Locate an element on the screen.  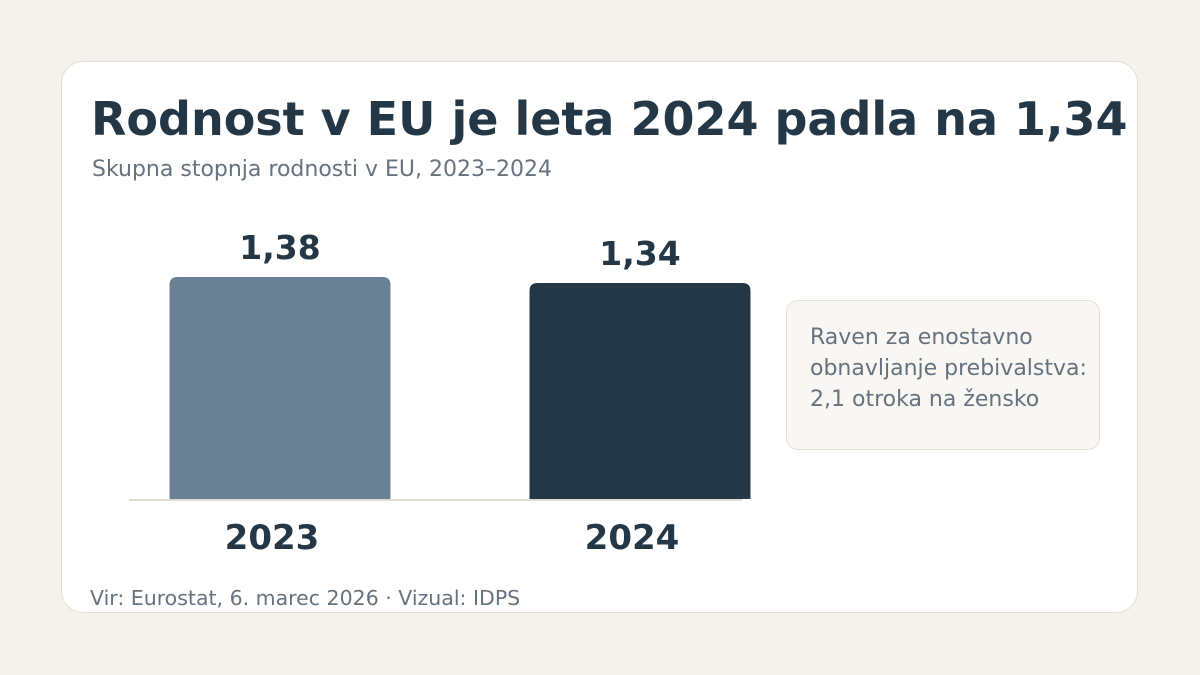
note-line-1: Raven za enostavno is located at coordinates (921, 337).